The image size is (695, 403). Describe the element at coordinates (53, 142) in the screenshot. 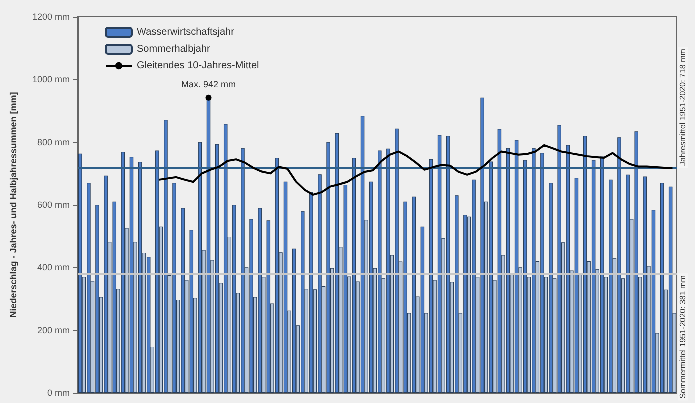

I see `y-tick-label: 800 mm` at that location.